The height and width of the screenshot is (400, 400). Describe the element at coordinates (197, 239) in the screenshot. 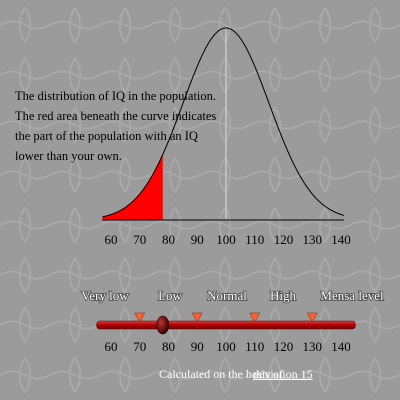

I see `x-tick-label: 90` at that location.